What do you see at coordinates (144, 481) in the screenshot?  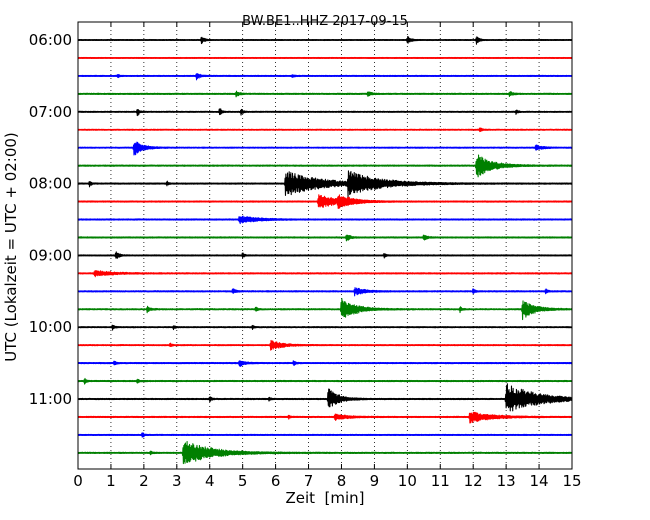 I see `x-tick-label: 2` at bounding box center [144, 481].